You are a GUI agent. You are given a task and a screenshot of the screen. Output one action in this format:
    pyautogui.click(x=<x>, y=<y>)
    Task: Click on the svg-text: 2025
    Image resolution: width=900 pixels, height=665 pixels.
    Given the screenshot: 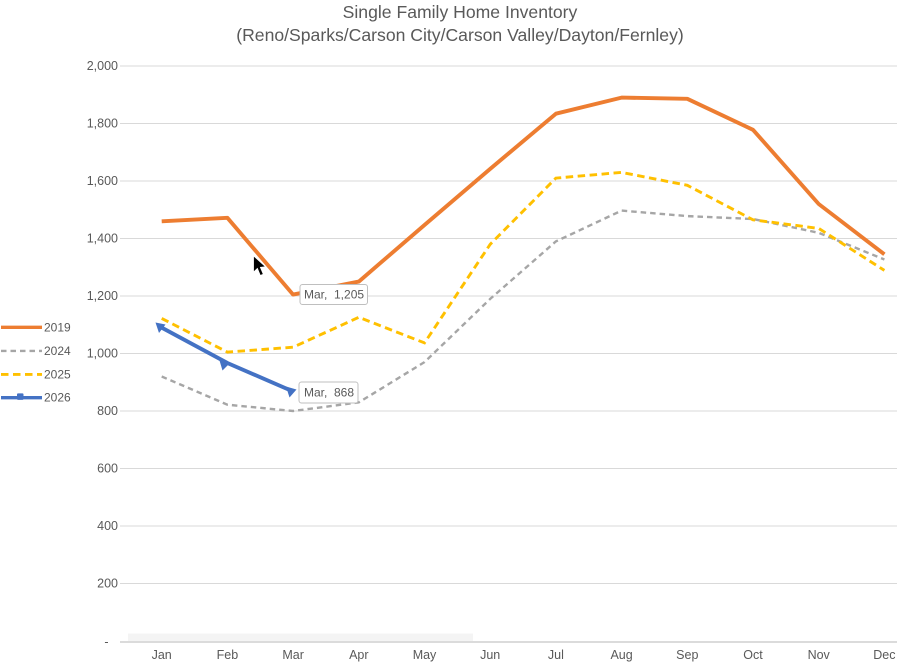 What is the action you would take?
    pyautogui.click(x=57, y=374)
    